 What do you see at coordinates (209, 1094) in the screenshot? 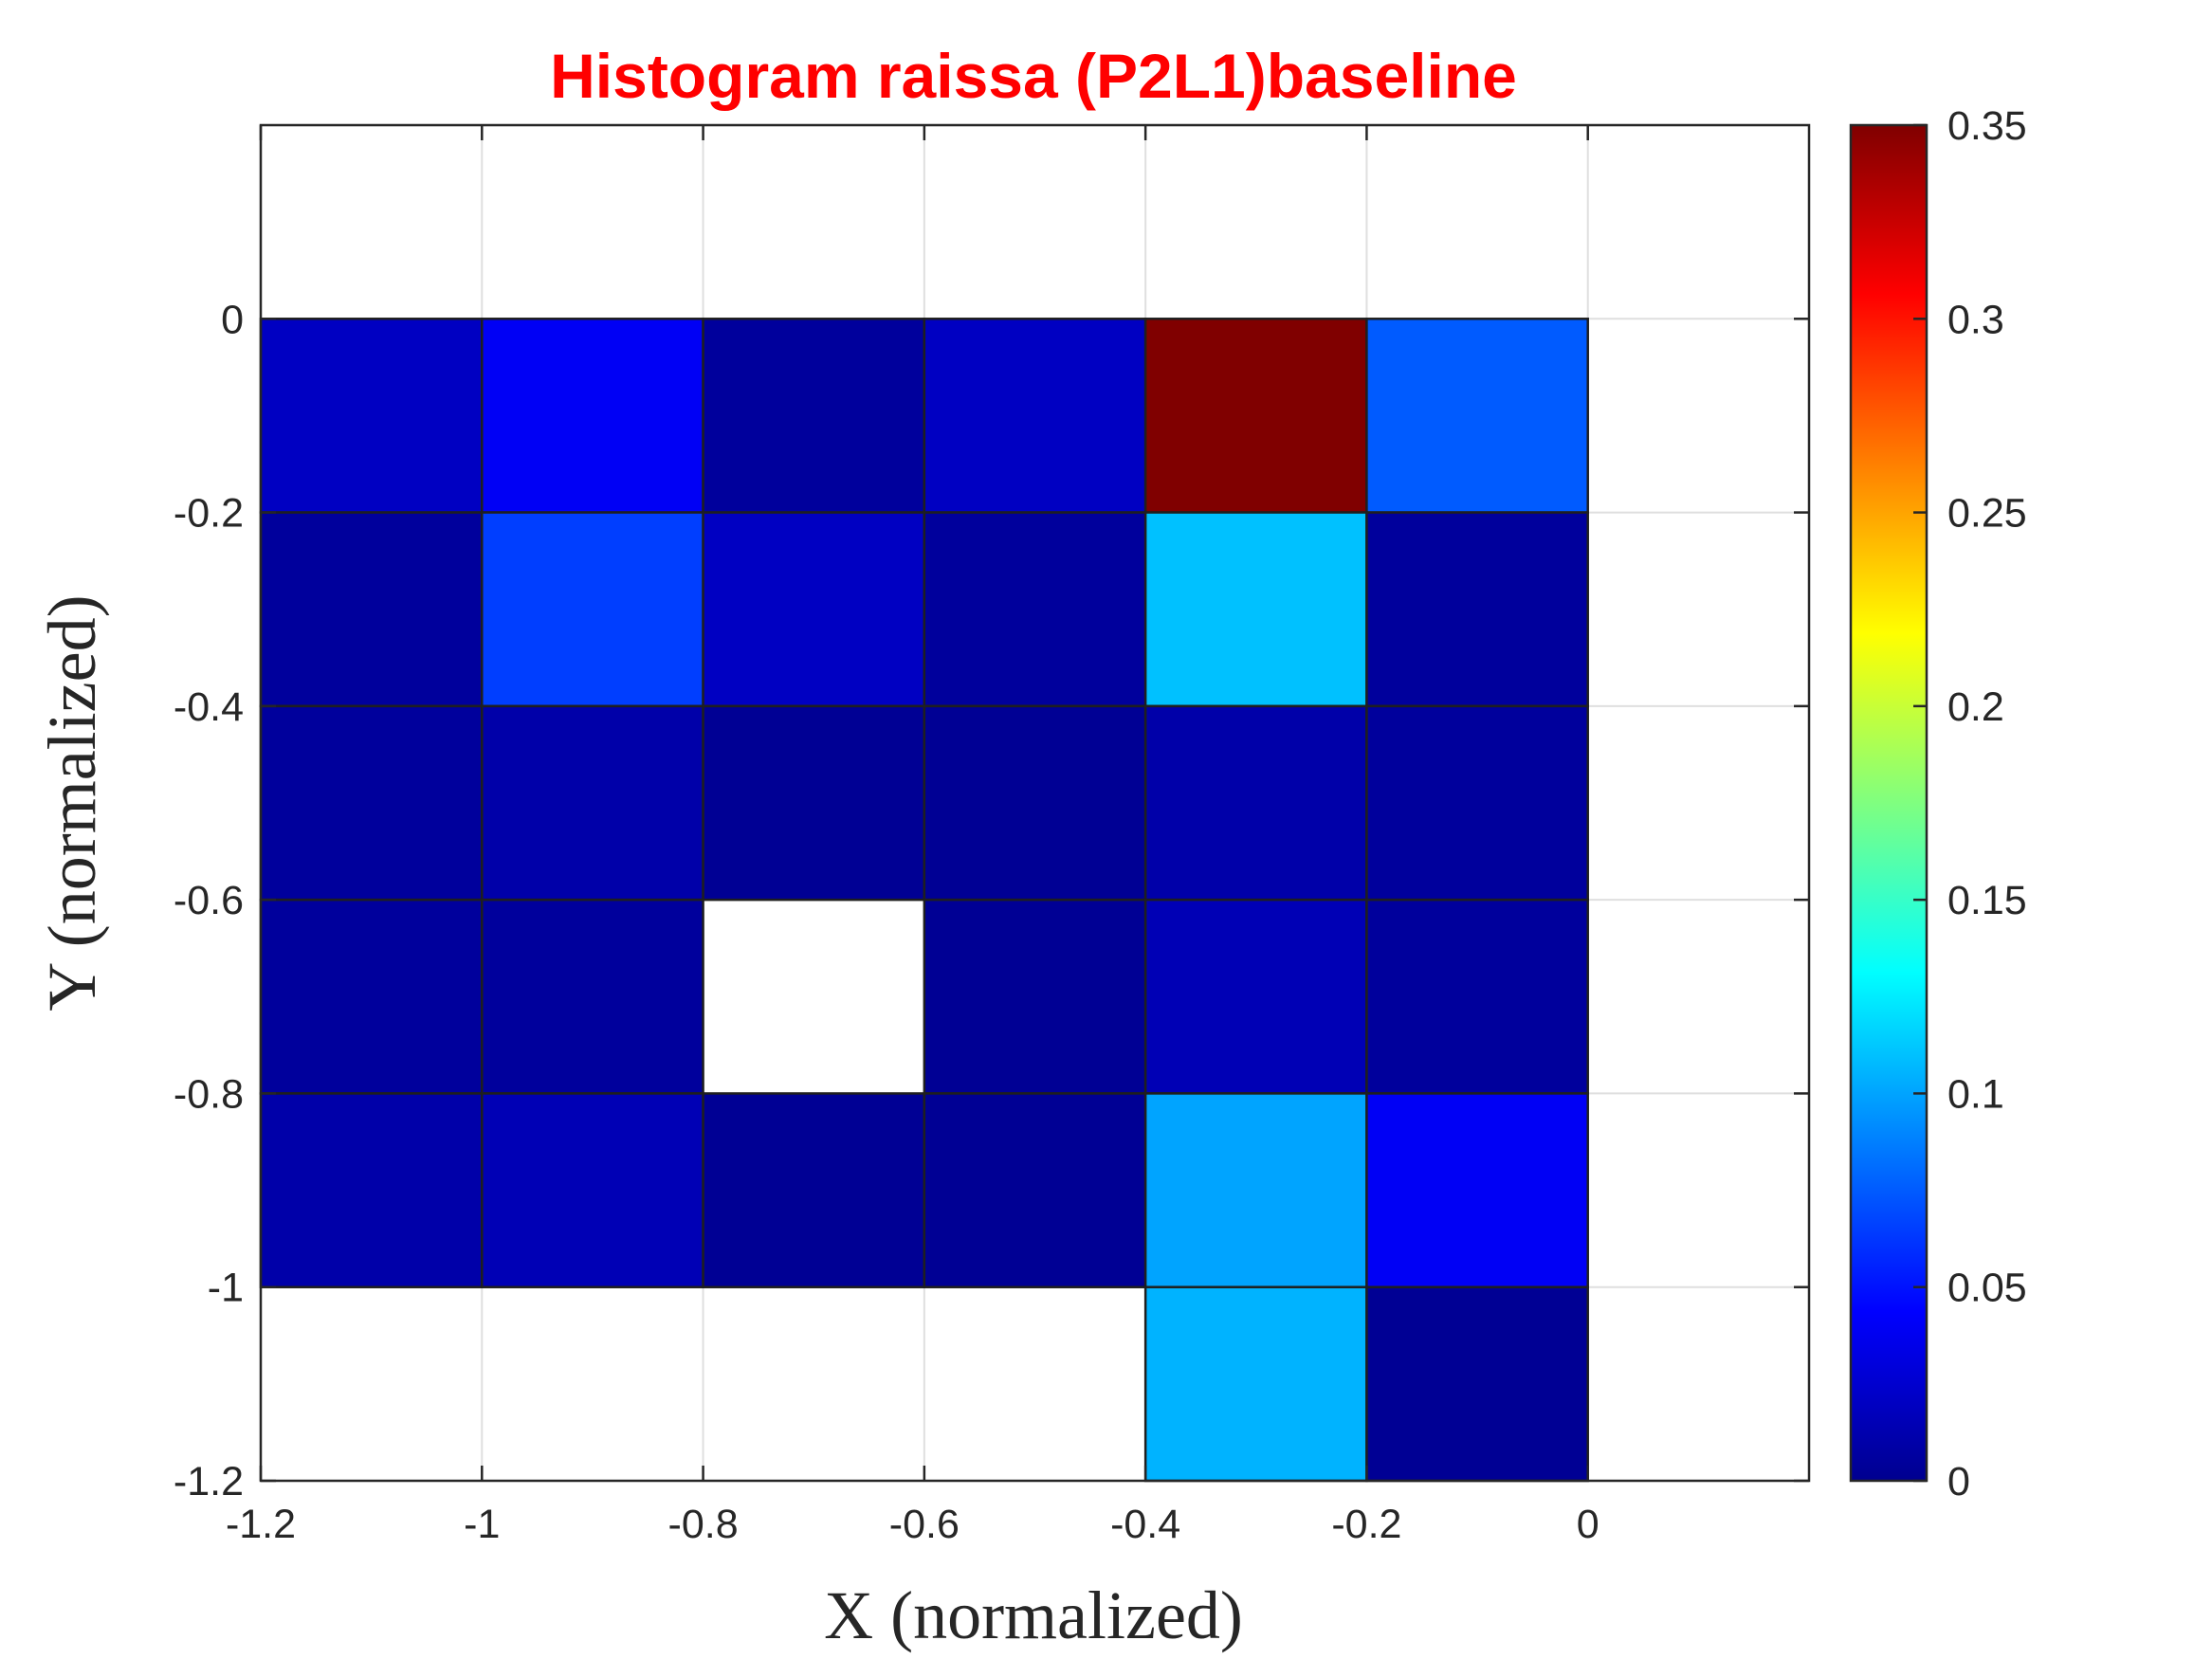
I see `y-tick-label: -0.8` at bounding box center [209, 1094].